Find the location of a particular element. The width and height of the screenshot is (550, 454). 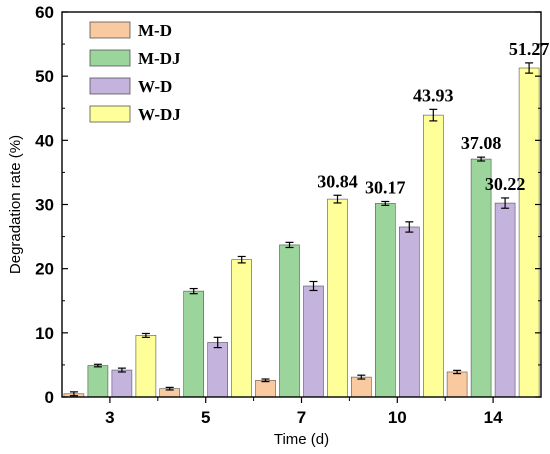

legend-label-m-dj: M-DJ is located at coordinates (159, 58).